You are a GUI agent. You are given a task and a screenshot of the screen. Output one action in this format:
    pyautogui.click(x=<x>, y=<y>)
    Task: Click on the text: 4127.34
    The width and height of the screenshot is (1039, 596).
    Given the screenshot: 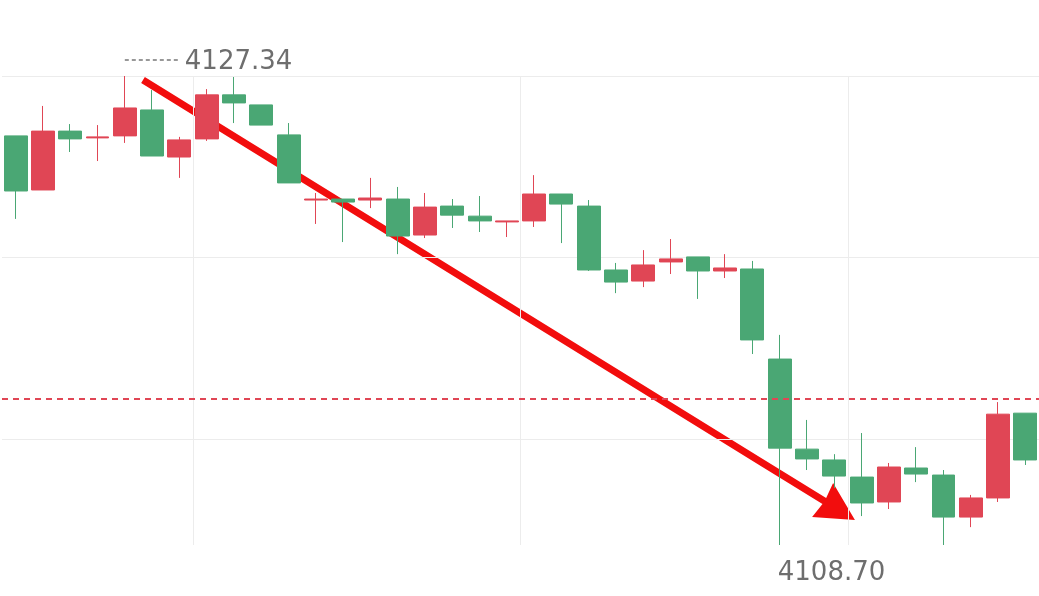 What is the action you would take?
    pyautogui.click(x=238, y=60)
    